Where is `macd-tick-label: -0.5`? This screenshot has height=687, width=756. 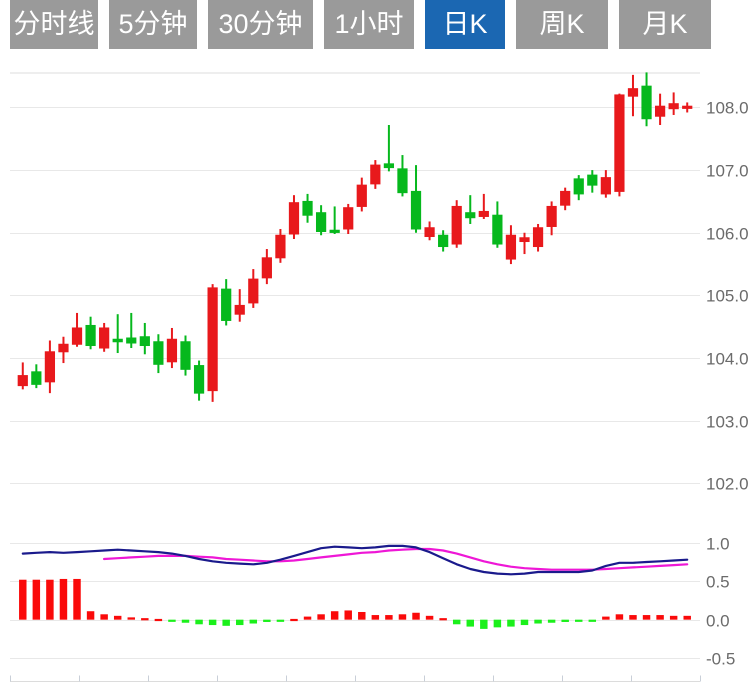
macd-tick-label: -0.5 is located at coordinates (720, 659).